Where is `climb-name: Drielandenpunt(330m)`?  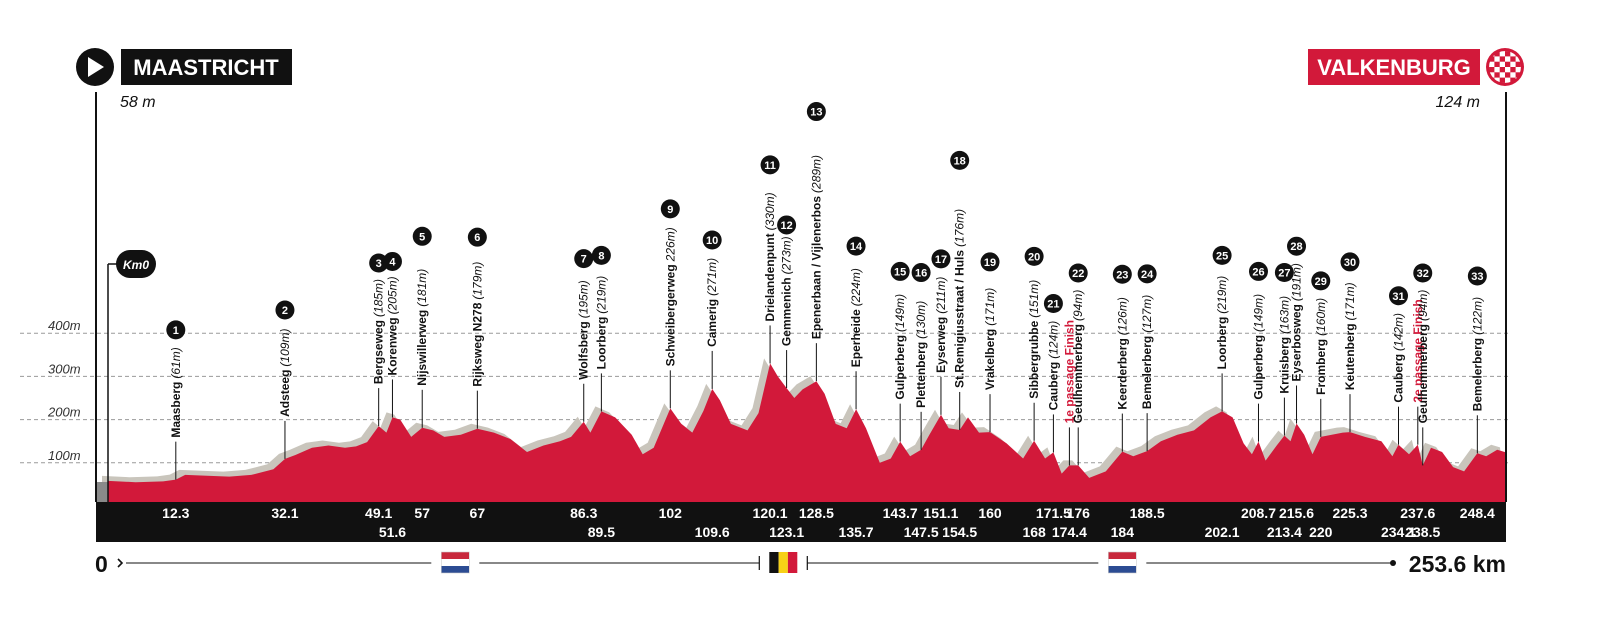 climb-name: Drielandenpunt(330m) is located at coordinates (770, 256).